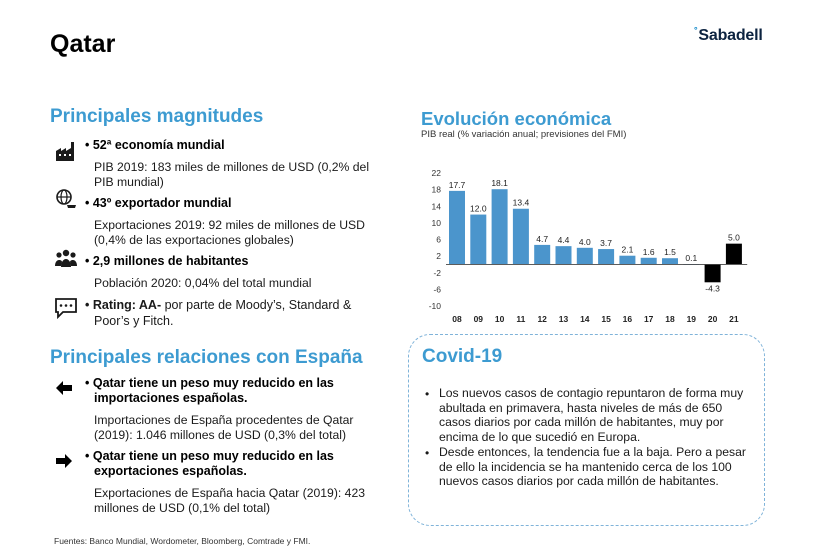 Image resolution: width=813 pixels, height=558 pixels. What do you see at coordinates (734, 238) in the screenshot?
I see `bar-value-label: 5.0` at bounding box center [734, 238].